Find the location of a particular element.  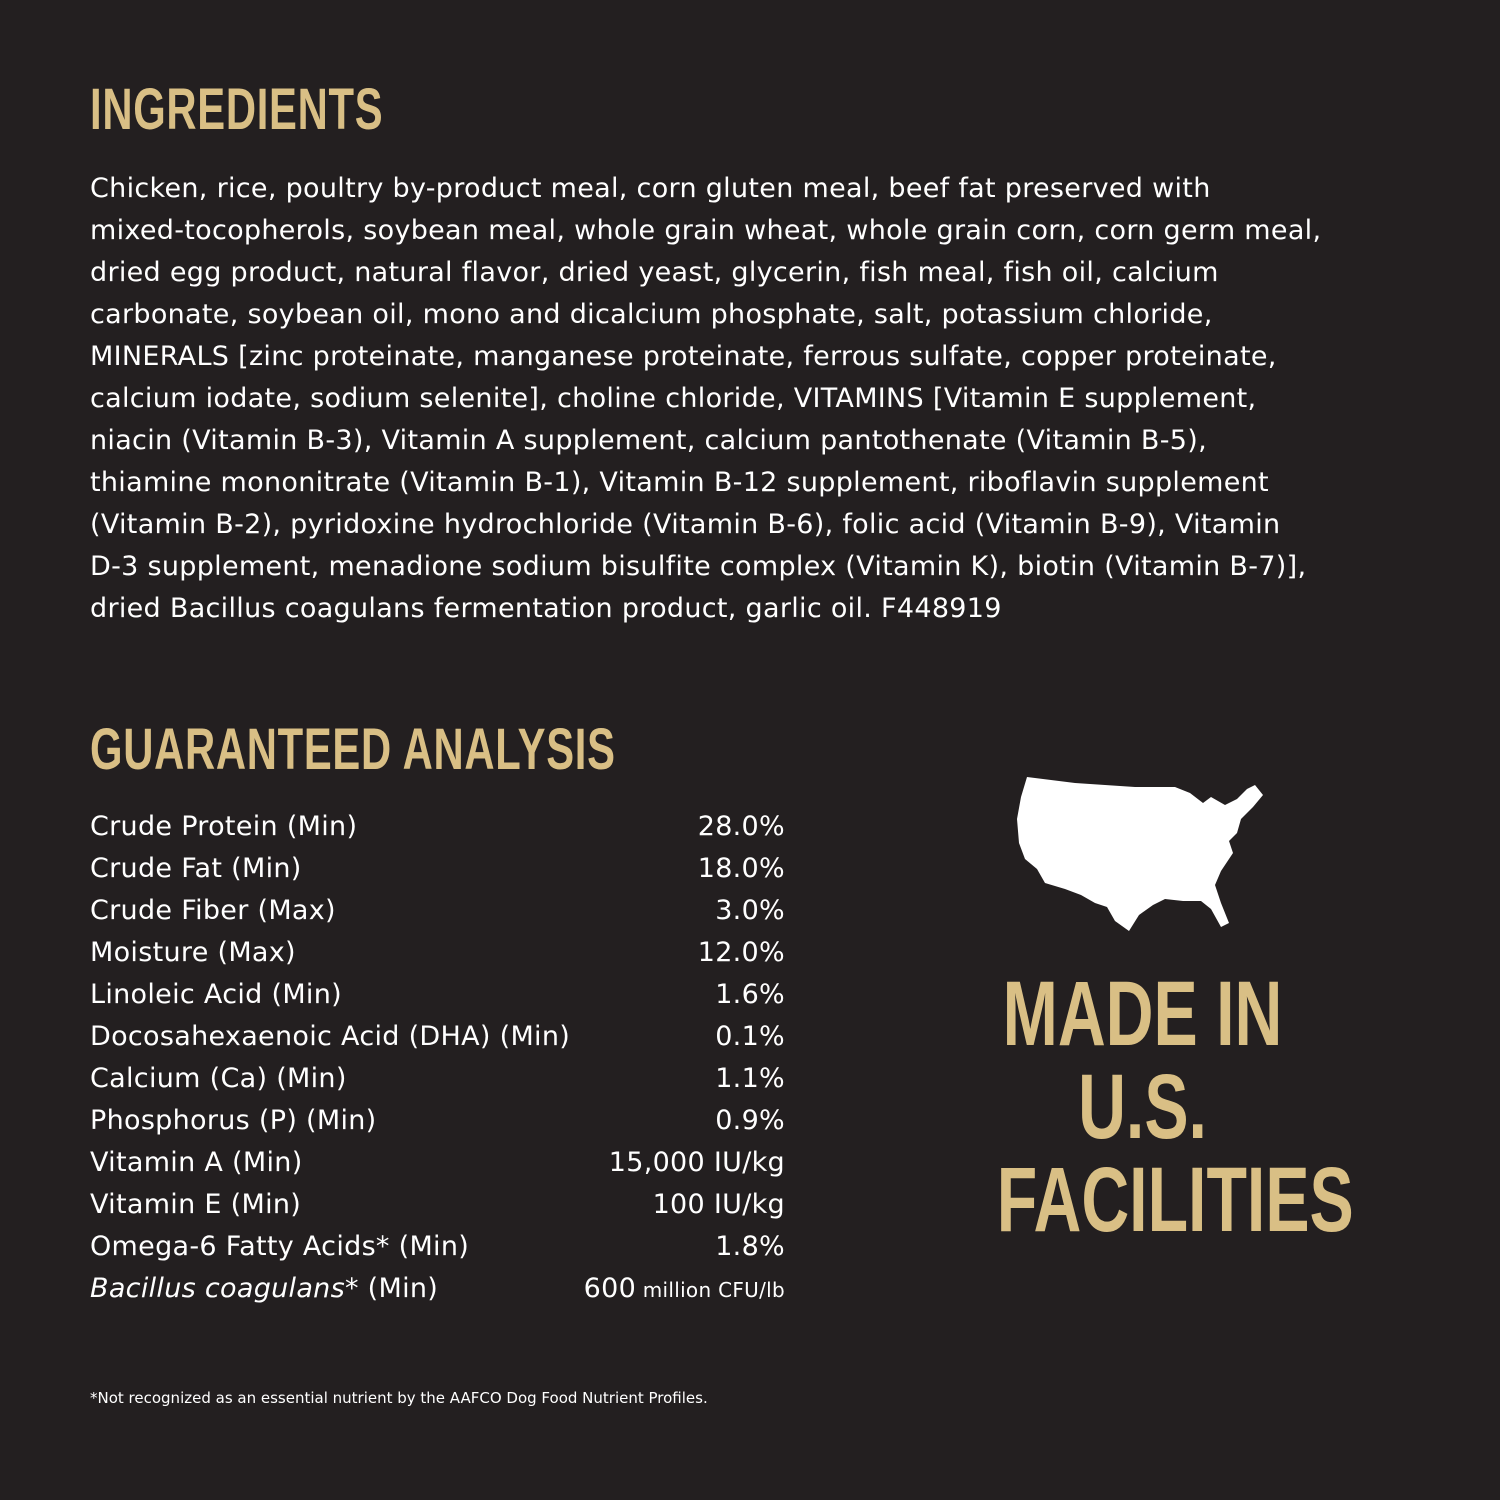

nutrient-value: 1.1% is located at coordinates (750, 1078).